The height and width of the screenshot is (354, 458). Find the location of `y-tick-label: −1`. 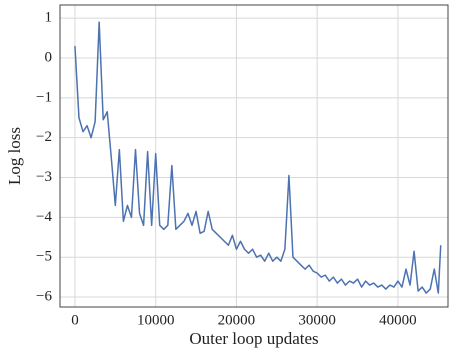

y-tick-label: −1 is located at coordinates (44, 97).